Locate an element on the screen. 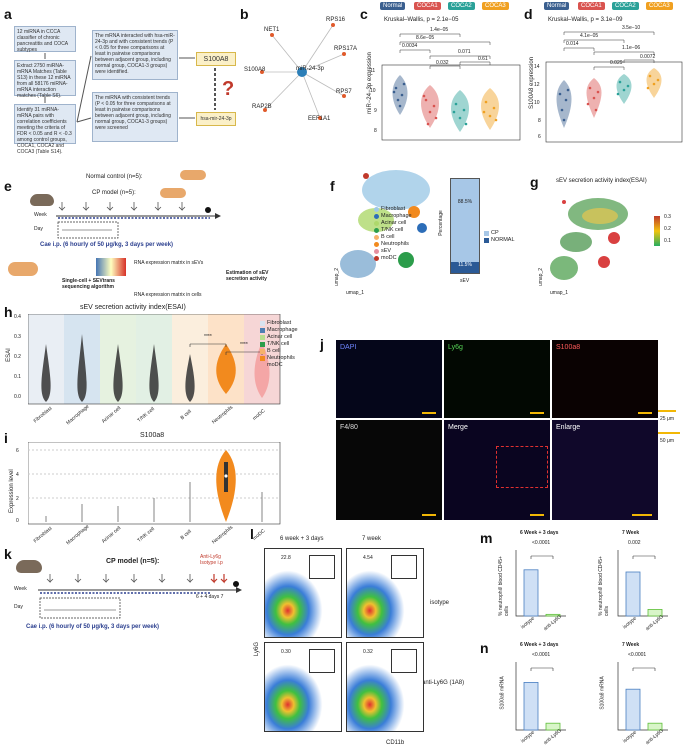 This screenshot has height=751, width=685. node-s100a8: S100A8 is located at coordinates (255, 70).